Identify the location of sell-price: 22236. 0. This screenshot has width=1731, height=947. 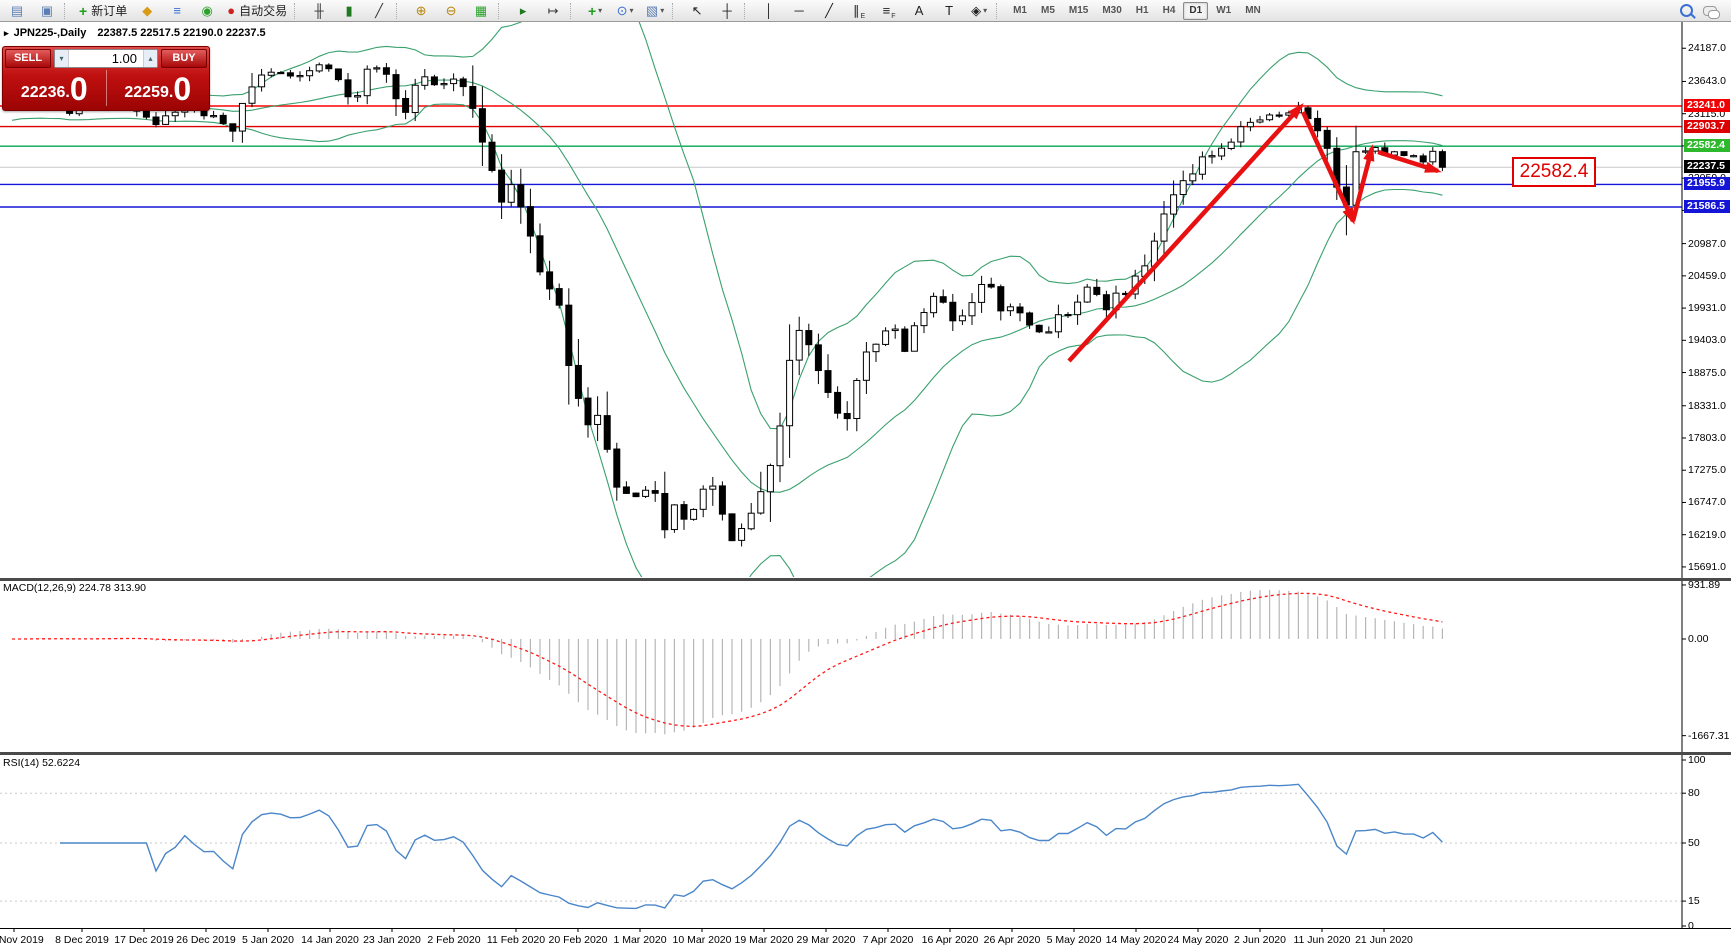
(54, 89).